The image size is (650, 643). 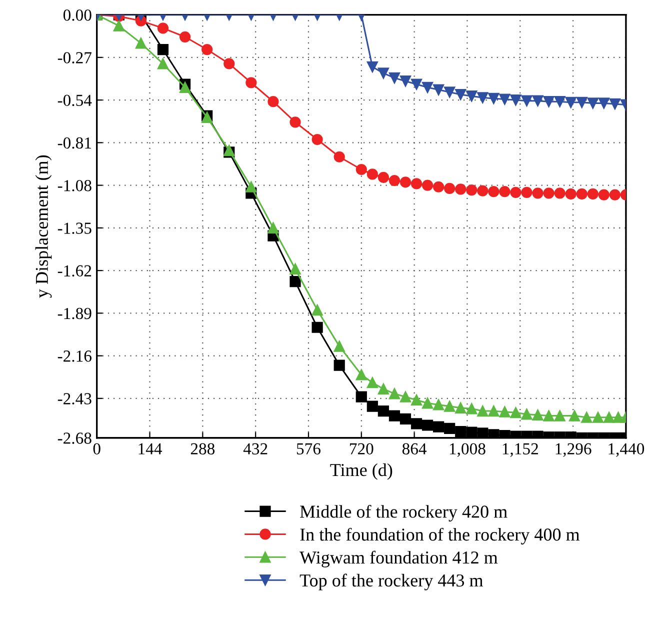 I want to click on x-tick-label: 288, so click(x=202, y=448).